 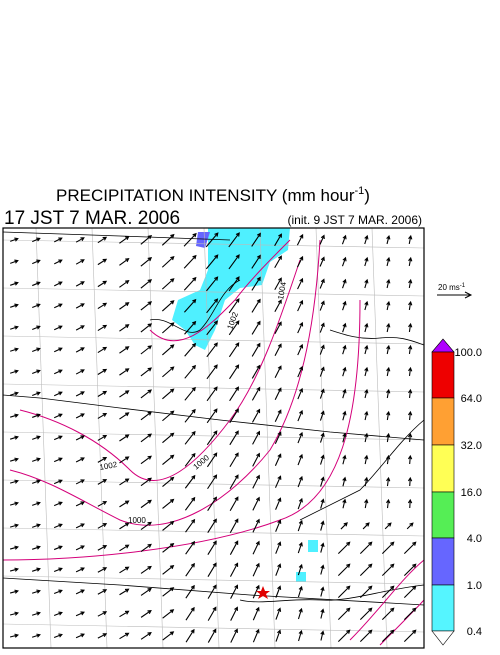 What do you see at coordinates (443, 375) in the screenshot?
I see `colorbar-segment` at bounding box center [443, 375].